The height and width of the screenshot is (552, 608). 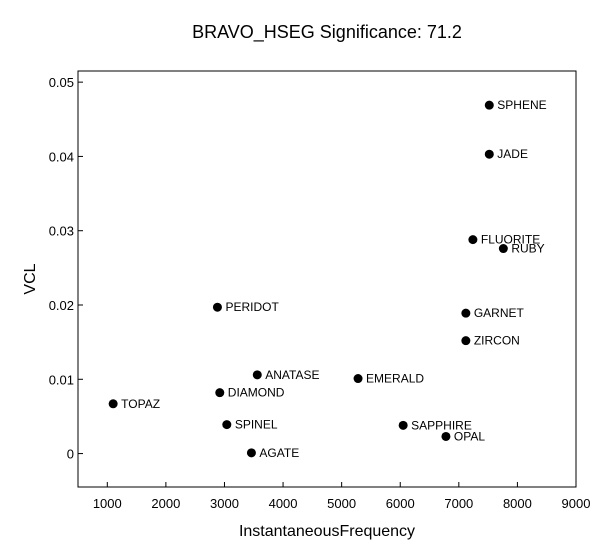 I want to click on y-axis: 0 0.01 0.02 0.03 0.04 0.05, so click(x=66, y=268).